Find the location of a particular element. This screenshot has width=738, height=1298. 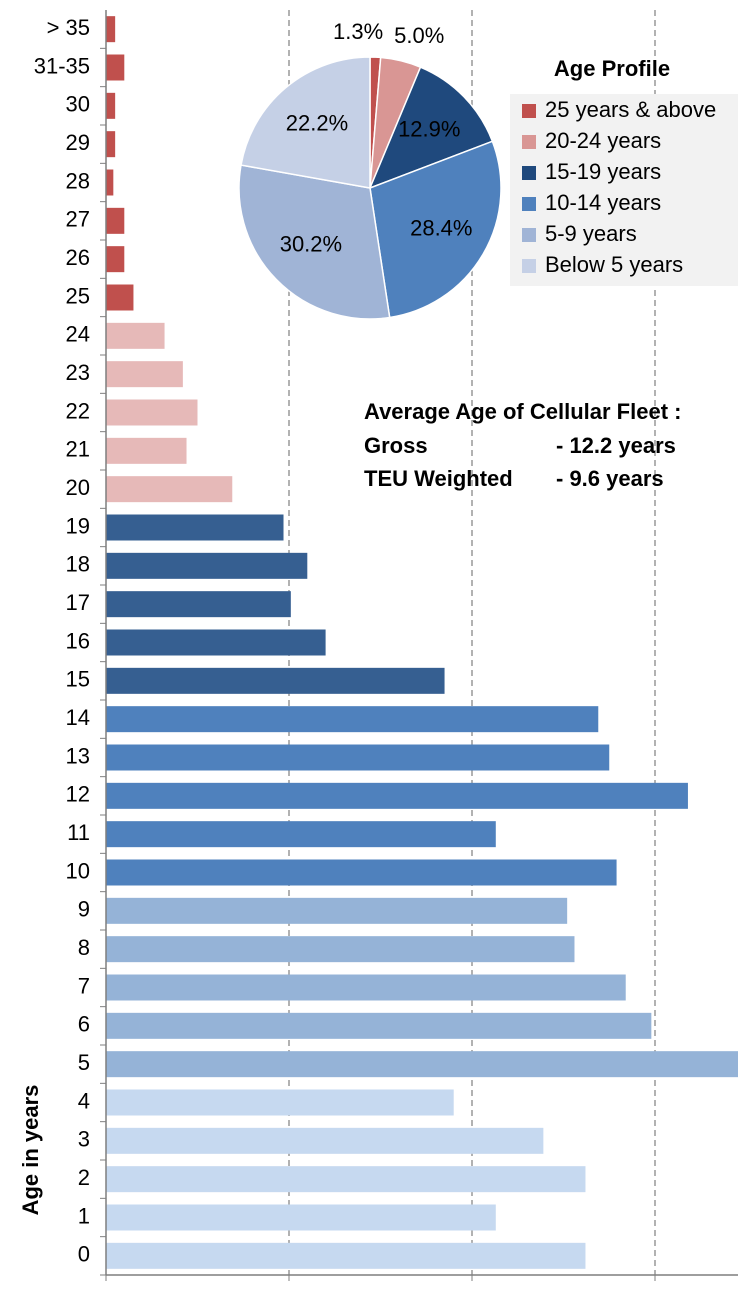

y-tick-label: 0 is located at coordinates (84, 1254).